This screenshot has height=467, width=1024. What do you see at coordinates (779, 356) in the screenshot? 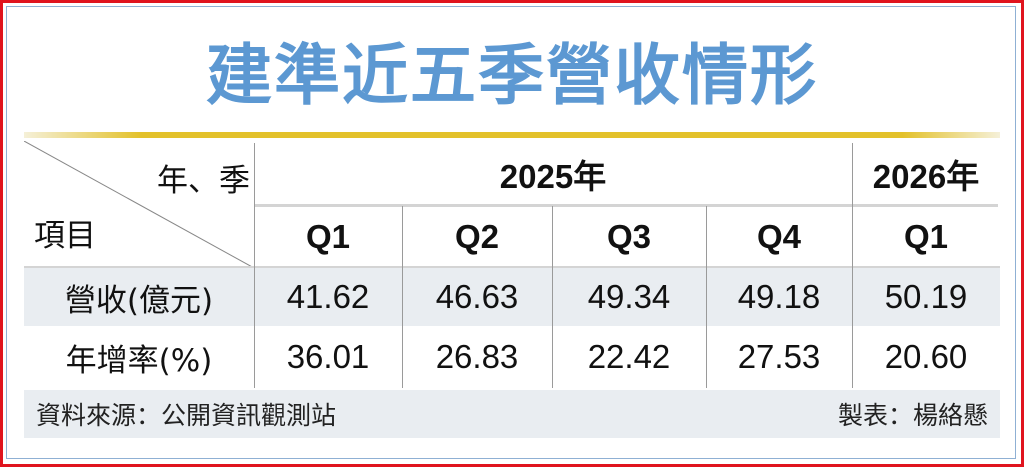
I see `table-cell: 27.53` at bounding box center [779, 356].